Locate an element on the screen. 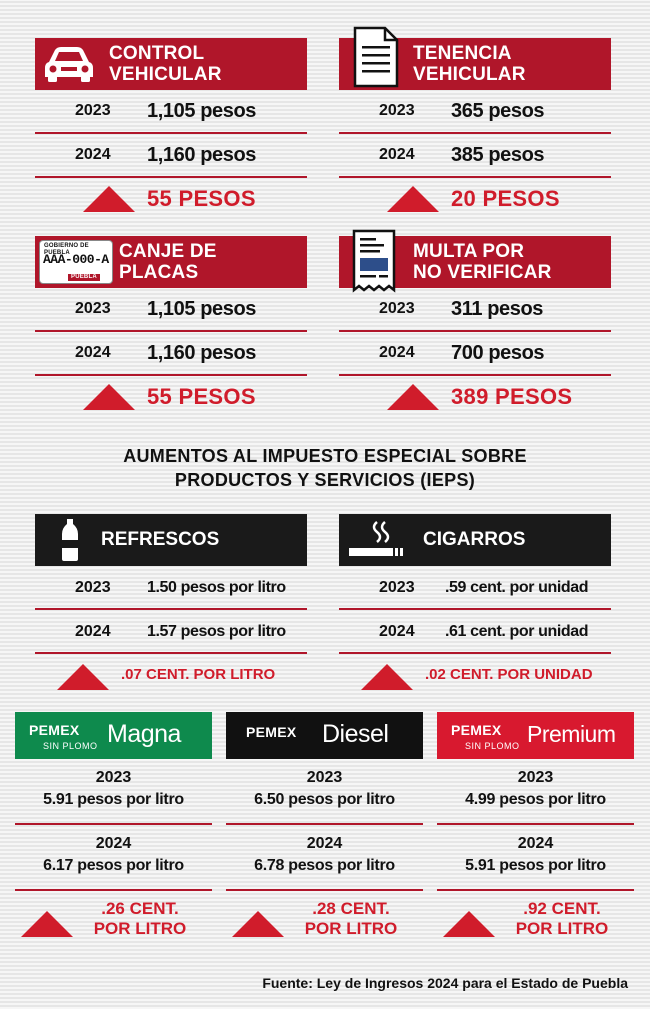 The width and height of the screenshot is (650, 1009). row-value: 1.50 pesos por litro is located at coordinates (216, 587).